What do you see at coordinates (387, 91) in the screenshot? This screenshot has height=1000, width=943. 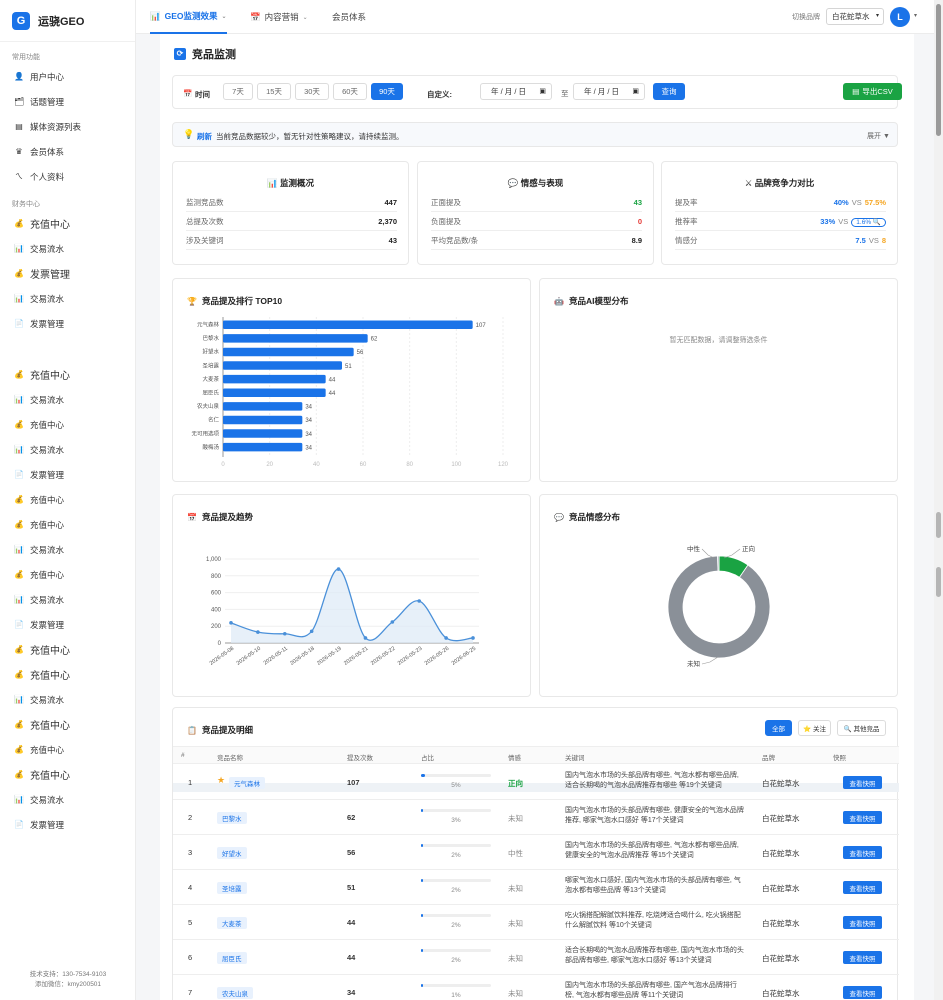 I see `range-button: 90天` at bounding box center [387, 91].